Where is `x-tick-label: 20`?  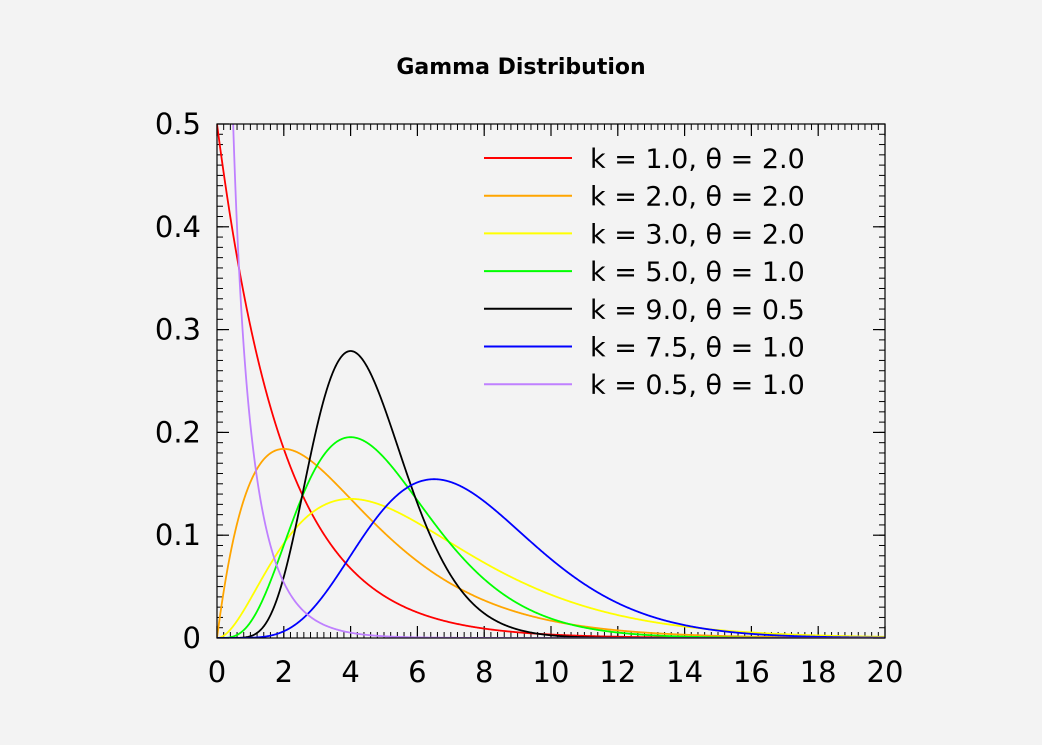 x-tick-label: 20 is located at coordinates (885, 672).